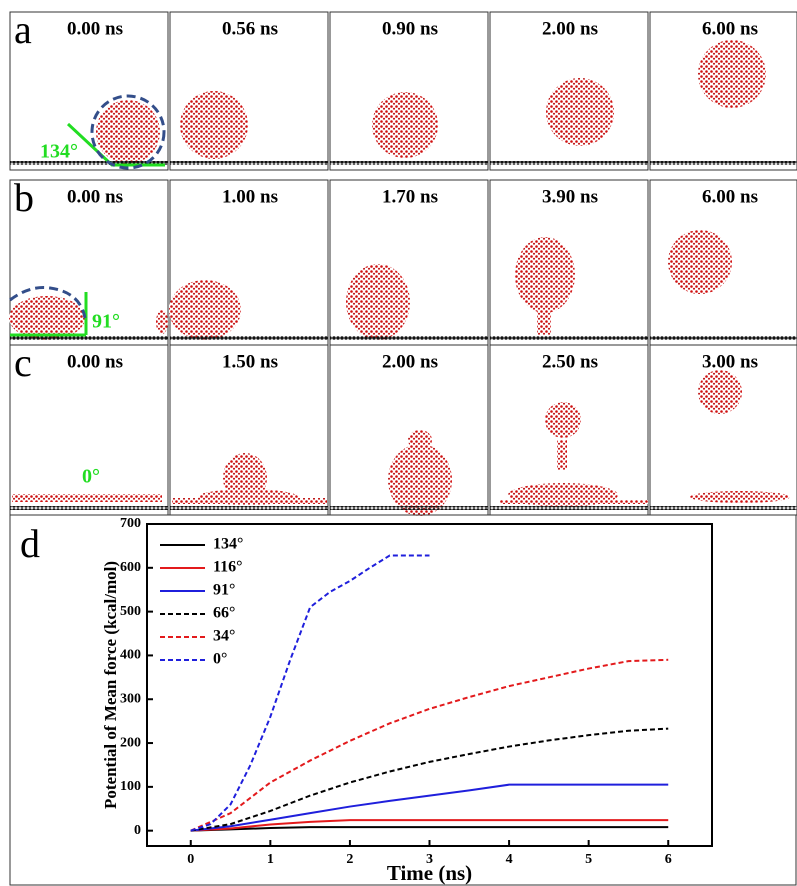 The height and width of the screenshot is (886, 797). What do you see at coordinates (24, 197) in the screenshot?
I see `panel-label: b` at bounding box center [24, 197].